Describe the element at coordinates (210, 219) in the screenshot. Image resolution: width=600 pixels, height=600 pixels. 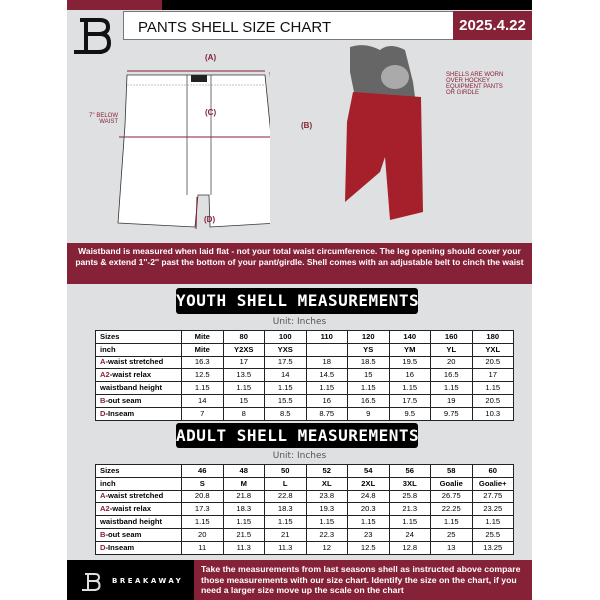
I see `label-d: (D)` at that location.